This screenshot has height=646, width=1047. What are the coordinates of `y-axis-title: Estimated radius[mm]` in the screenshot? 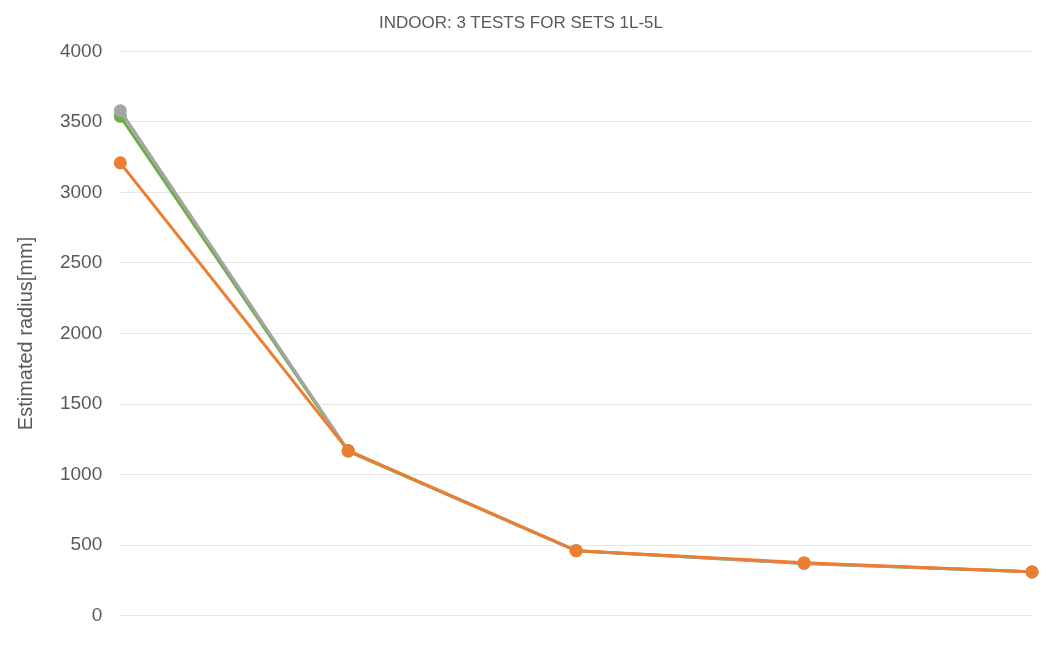 It's located at (24, 333).